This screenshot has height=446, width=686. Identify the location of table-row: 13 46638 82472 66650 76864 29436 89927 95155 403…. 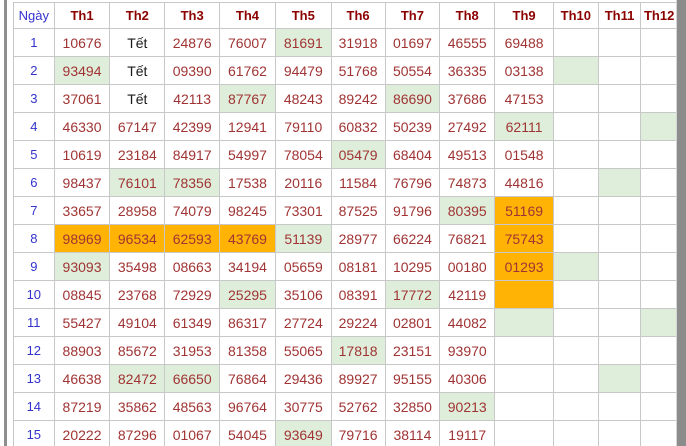
(345, 378).